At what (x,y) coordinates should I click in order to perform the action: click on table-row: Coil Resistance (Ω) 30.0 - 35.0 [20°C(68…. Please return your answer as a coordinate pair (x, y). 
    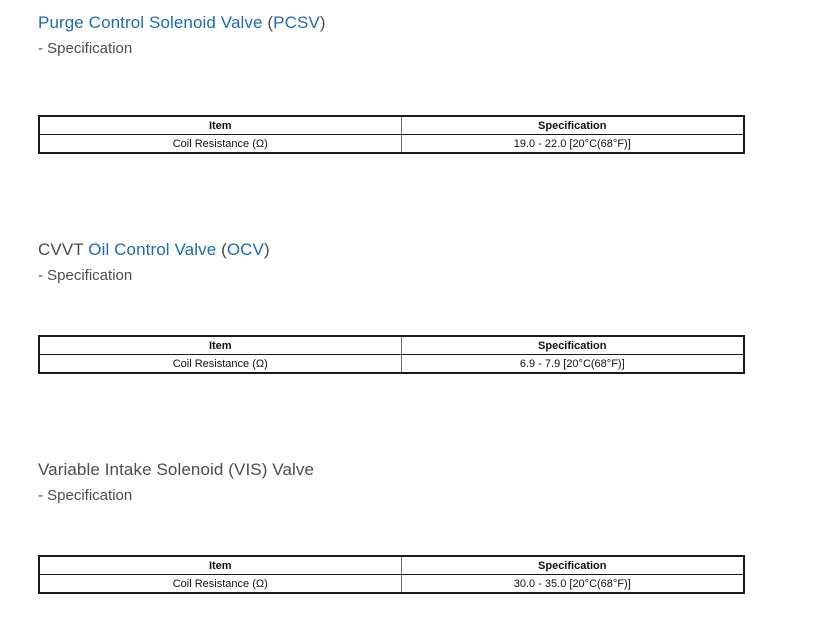
    Looking at the image, I should click on (391, 584).